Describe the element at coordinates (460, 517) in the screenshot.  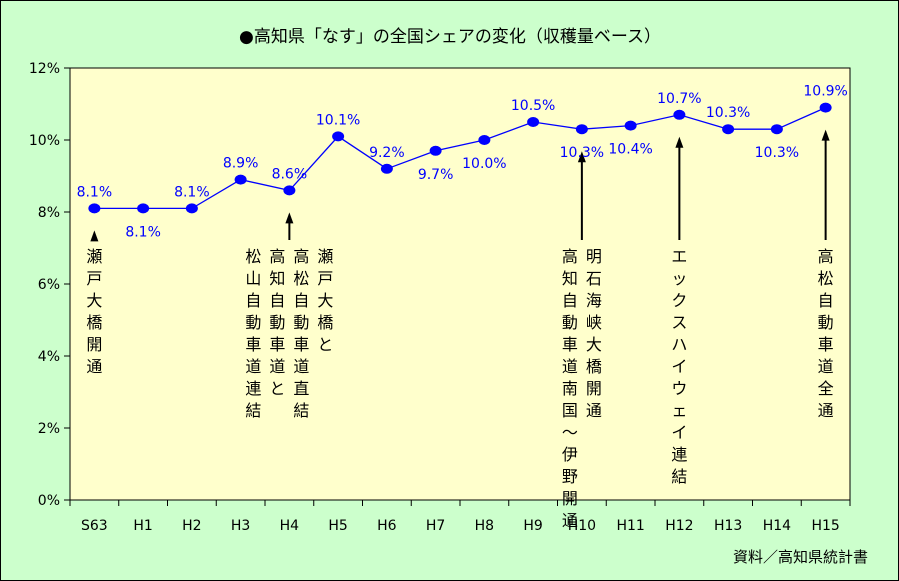
I see `x-axis: S63 H1 H2 H3 H4 H5 H6 H7 H8 H9 H10 H11 H12 H13 H14 H15` at that location.